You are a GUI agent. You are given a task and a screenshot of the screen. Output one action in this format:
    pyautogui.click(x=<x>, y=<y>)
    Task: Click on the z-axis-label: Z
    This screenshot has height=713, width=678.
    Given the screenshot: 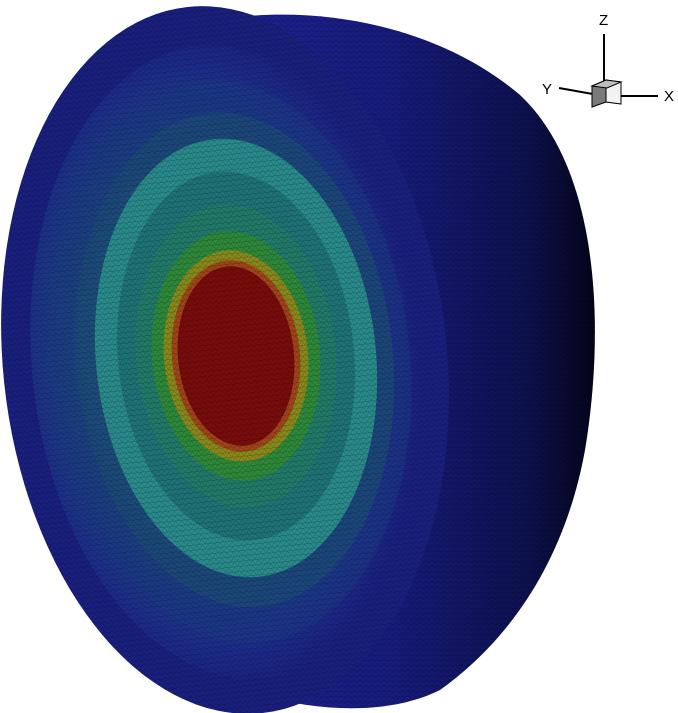 What is the action you would take?
    pyautogui.click(x=603, y=20)
    